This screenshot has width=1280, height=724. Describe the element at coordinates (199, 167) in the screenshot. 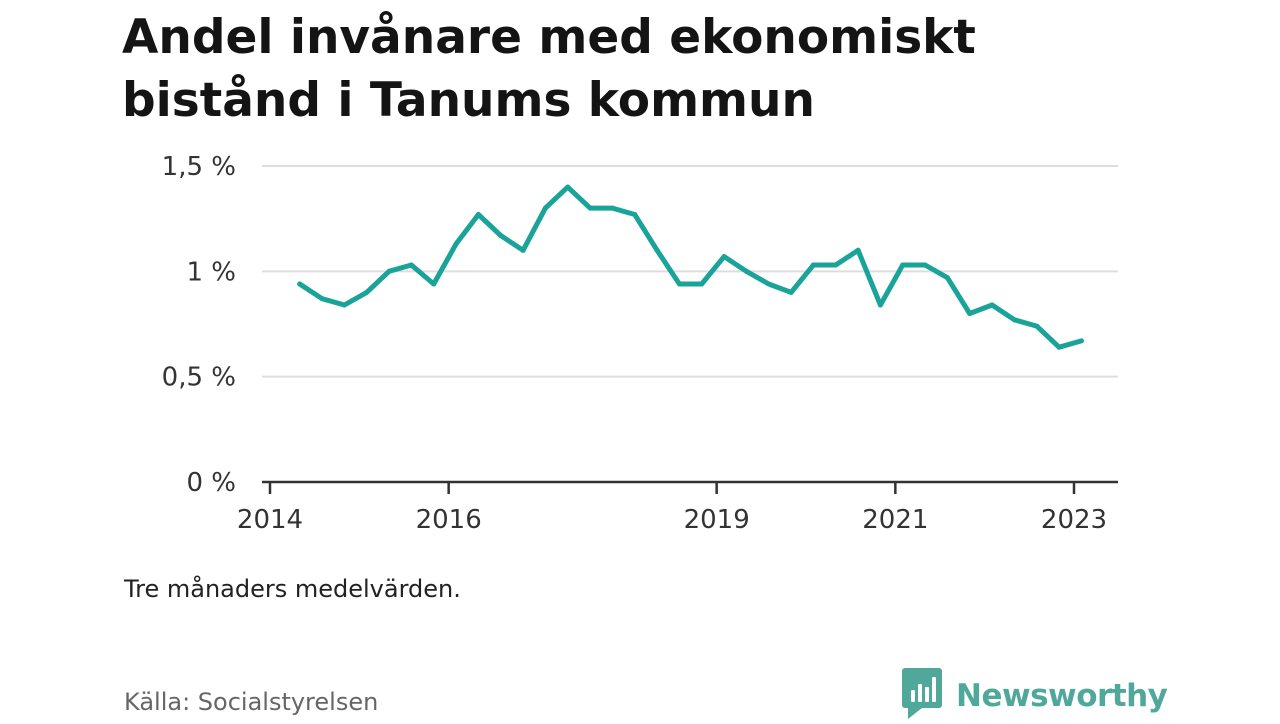

I see `y-tick-label: 1,5 %` at that location.